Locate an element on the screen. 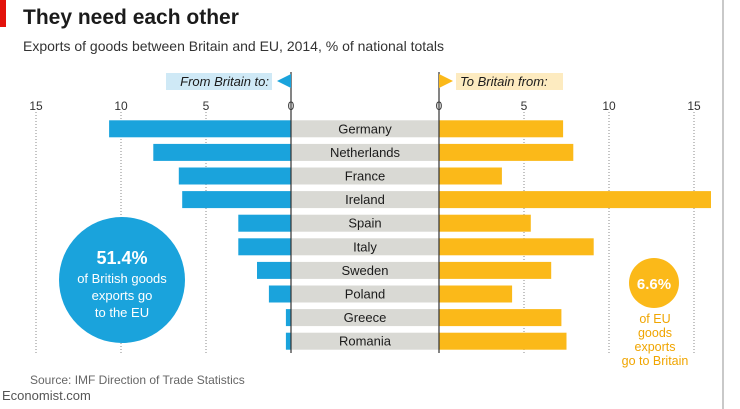 This screenshot has height=409, width=740. left-series-label-bg is located at coordinates (219, 81).